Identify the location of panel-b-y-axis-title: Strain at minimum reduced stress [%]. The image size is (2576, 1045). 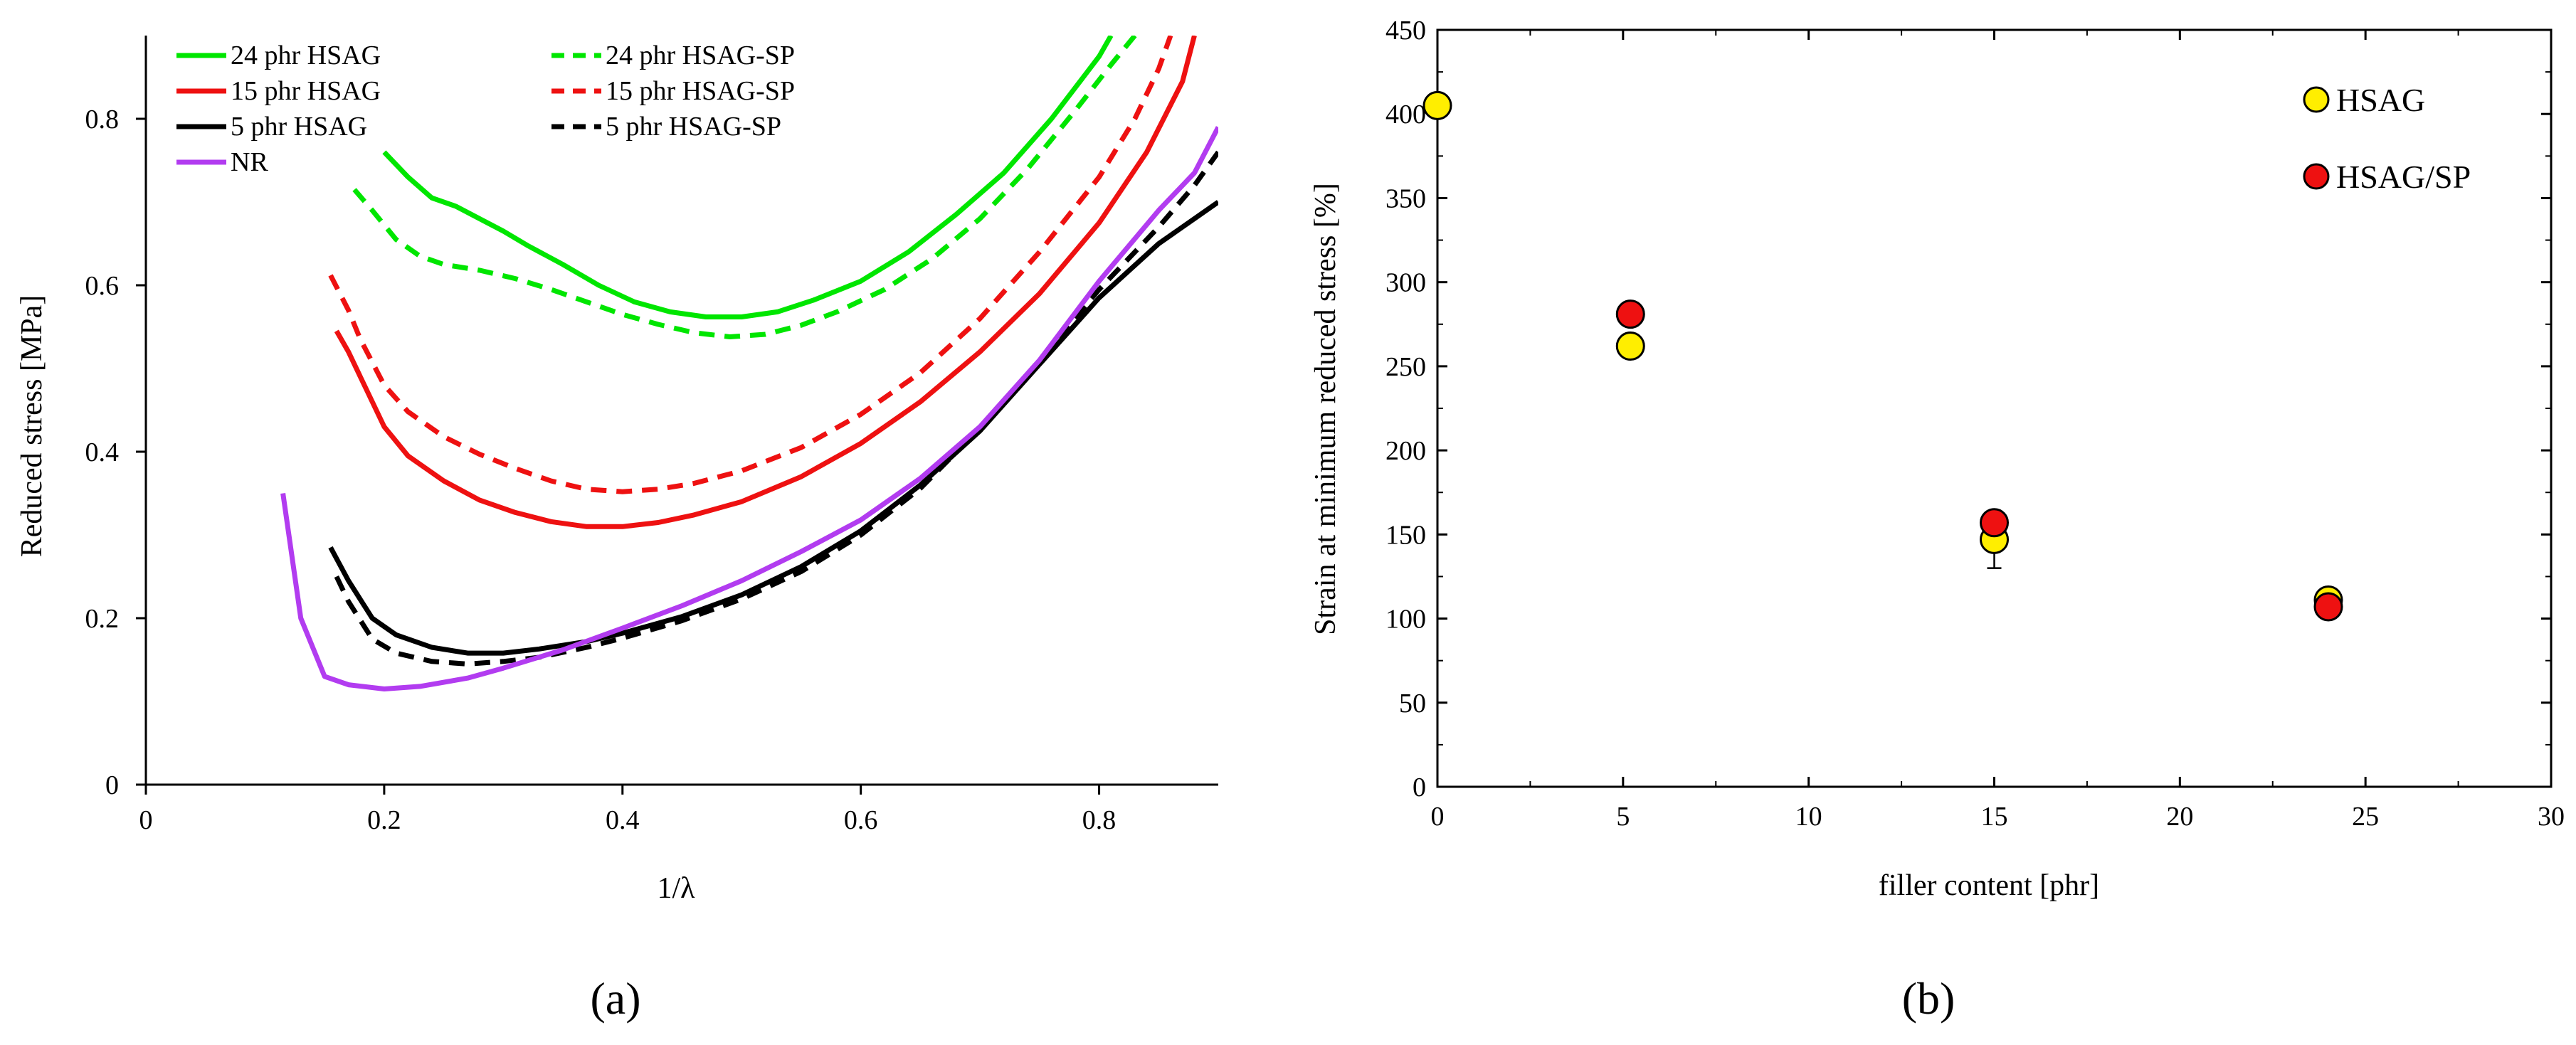
(1325, 409).